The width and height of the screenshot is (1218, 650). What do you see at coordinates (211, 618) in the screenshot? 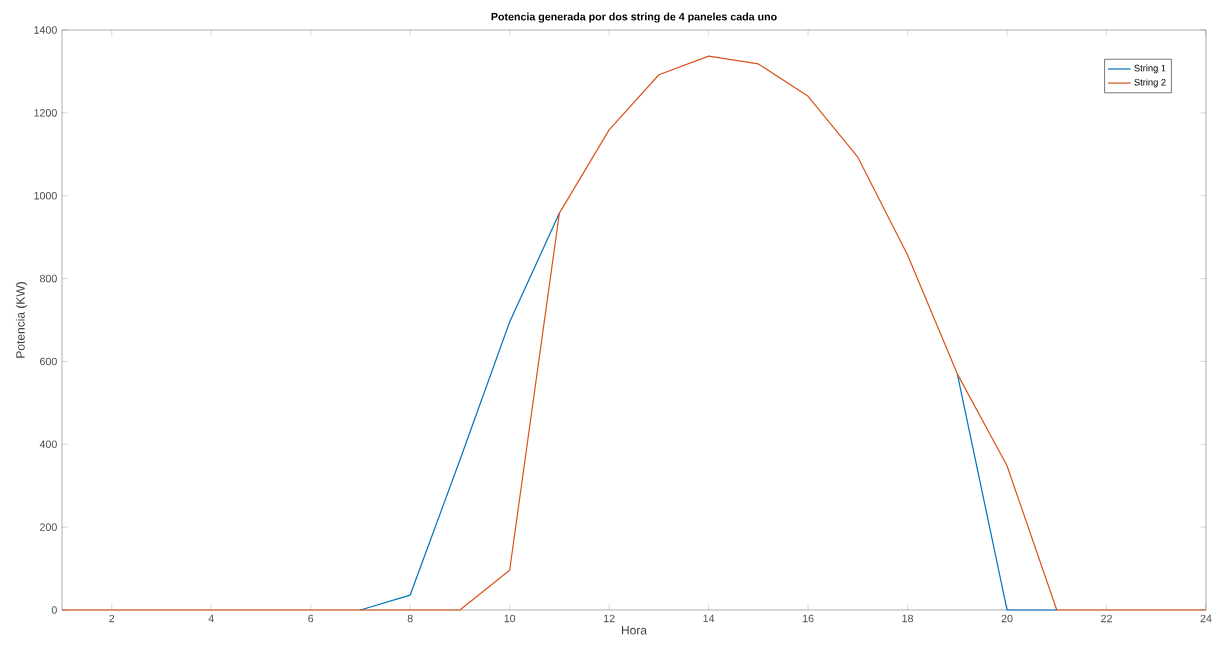
I see `x-tick-label: 4` at bounding box center [211, 618].